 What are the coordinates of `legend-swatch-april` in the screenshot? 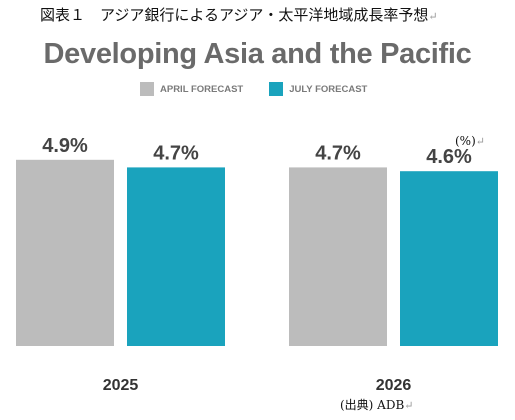 It's located at (147, 89).